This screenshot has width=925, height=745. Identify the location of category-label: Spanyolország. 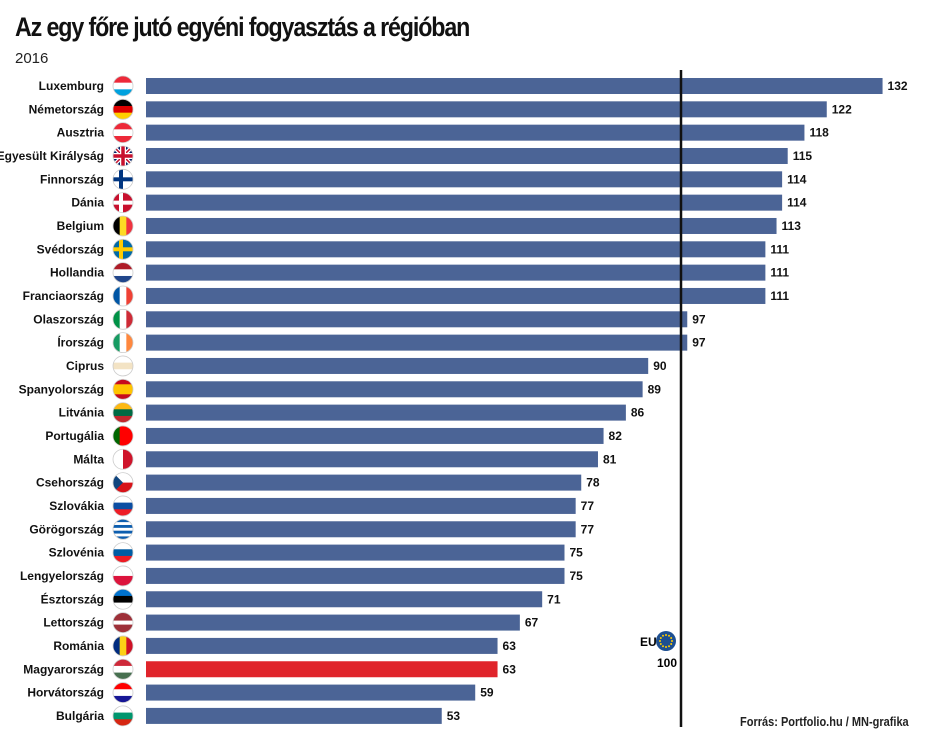
(61, 389).